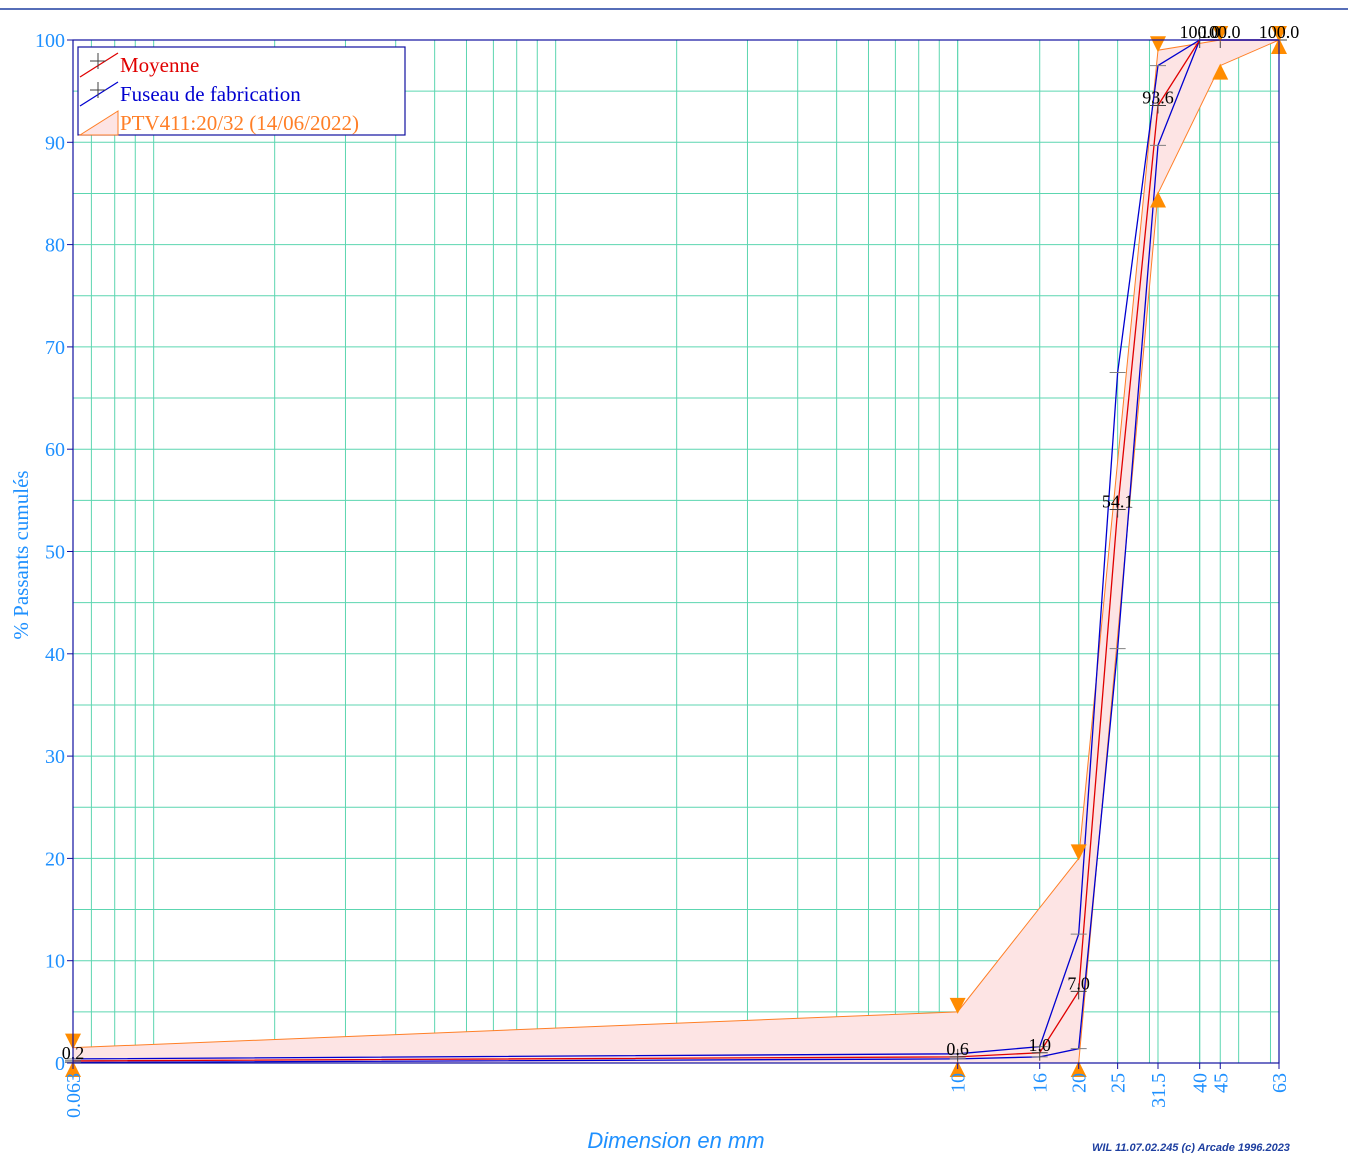 Image resolution: width=1348 pixels, height=1153 pixels. Describe the element at coordinates (1041, 1083) in the screenshot. I see `x-tick-label: 16` at that location.